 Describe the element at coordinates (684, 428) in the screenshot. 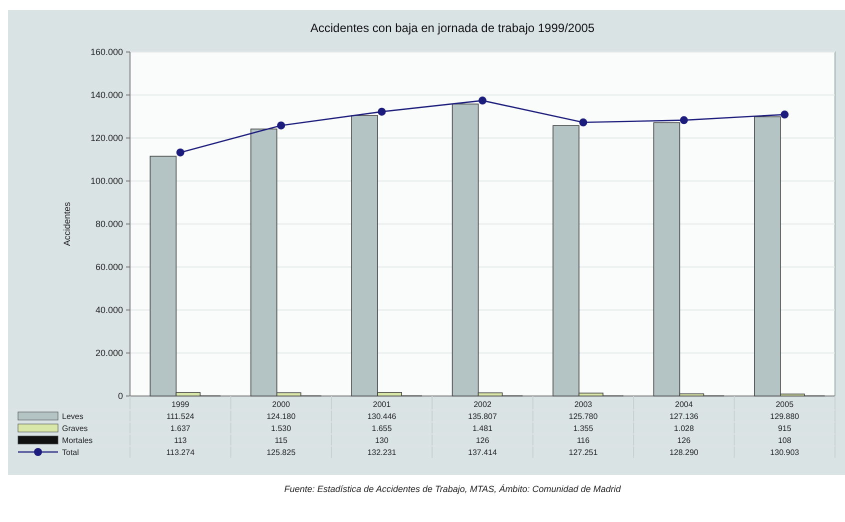

I see `data-label: 1.028` at that location.